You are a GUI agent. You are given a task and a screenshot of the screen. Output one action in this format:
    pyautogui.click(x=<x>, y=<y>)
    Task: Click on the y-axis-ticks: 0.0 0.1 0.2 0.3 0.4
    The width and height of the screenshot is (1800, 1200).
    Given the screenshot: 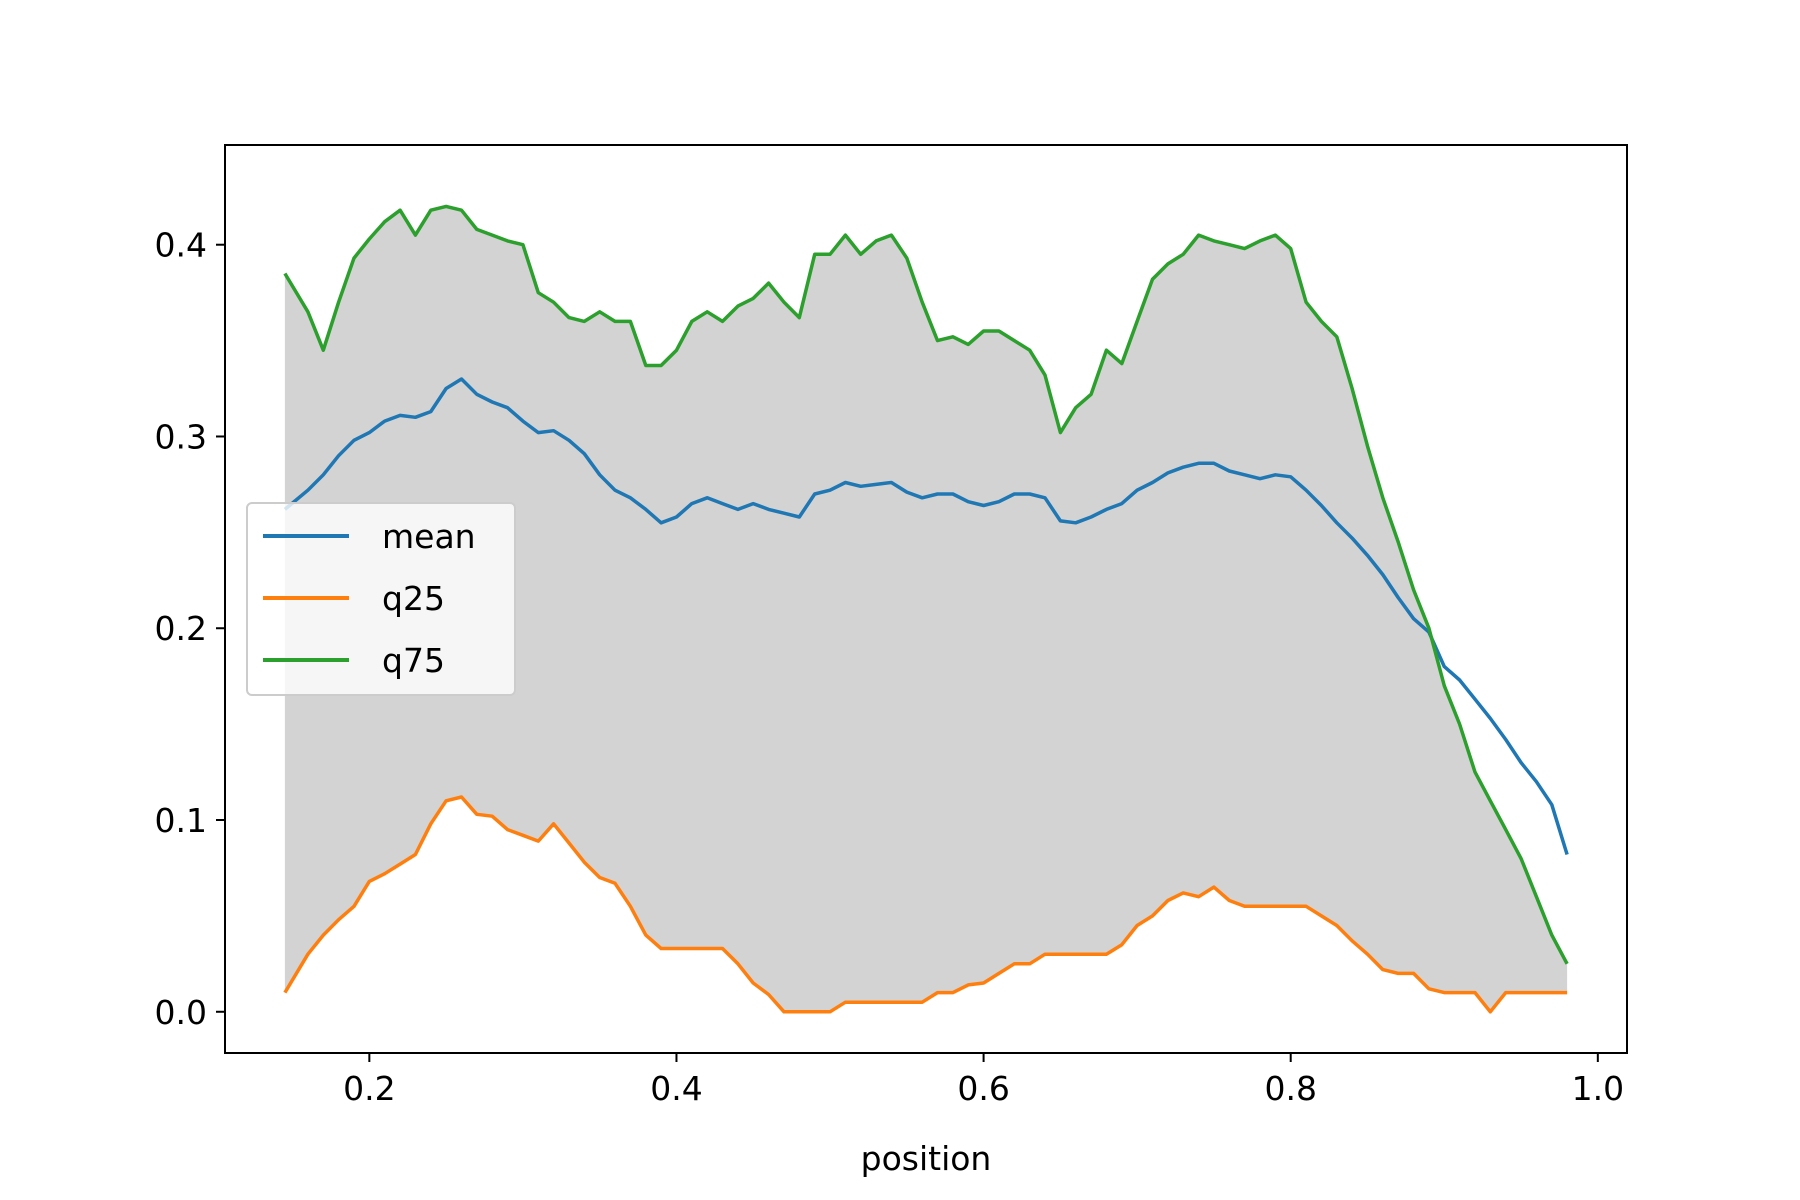 What is the action you would take?
    pyautogui.click(x=190, y=629)
    